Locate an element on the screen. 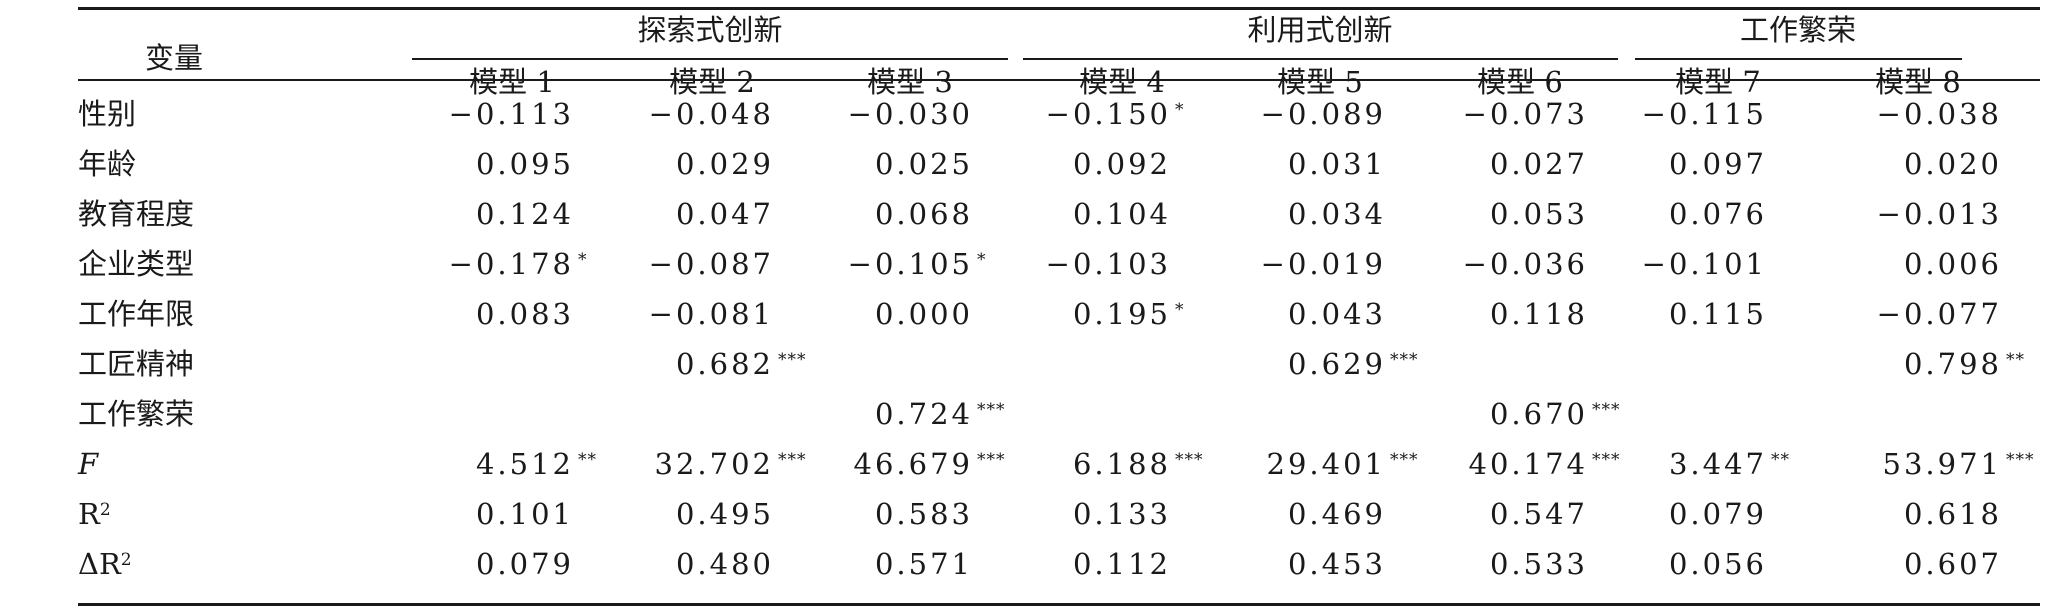  table-cell: 0.547 is located at coordinates (1520, 514).